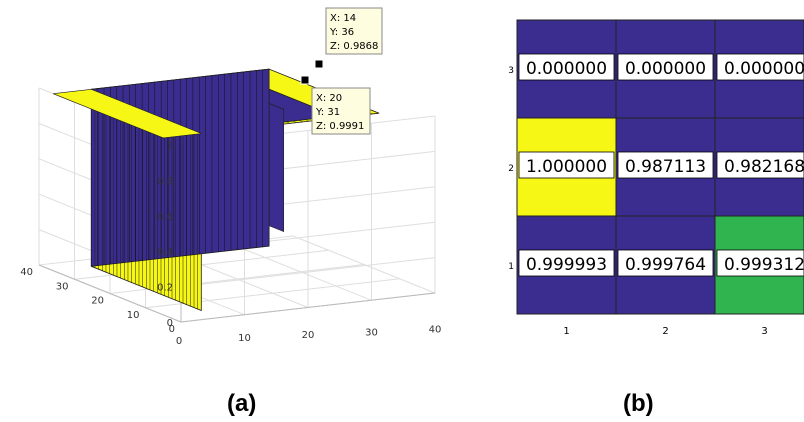  What do you see at coordinates (511, 267) in the screenshot?
I see `y-tick-label: 1` at bounding box center [511, 267].